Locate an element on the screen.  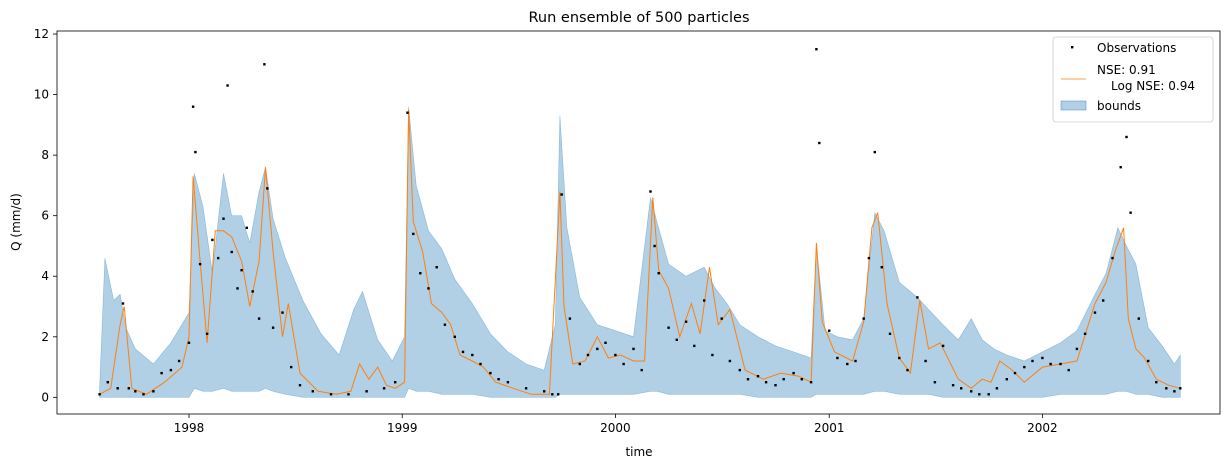
legend-observations-marker is located at coordinates (1072, 47).